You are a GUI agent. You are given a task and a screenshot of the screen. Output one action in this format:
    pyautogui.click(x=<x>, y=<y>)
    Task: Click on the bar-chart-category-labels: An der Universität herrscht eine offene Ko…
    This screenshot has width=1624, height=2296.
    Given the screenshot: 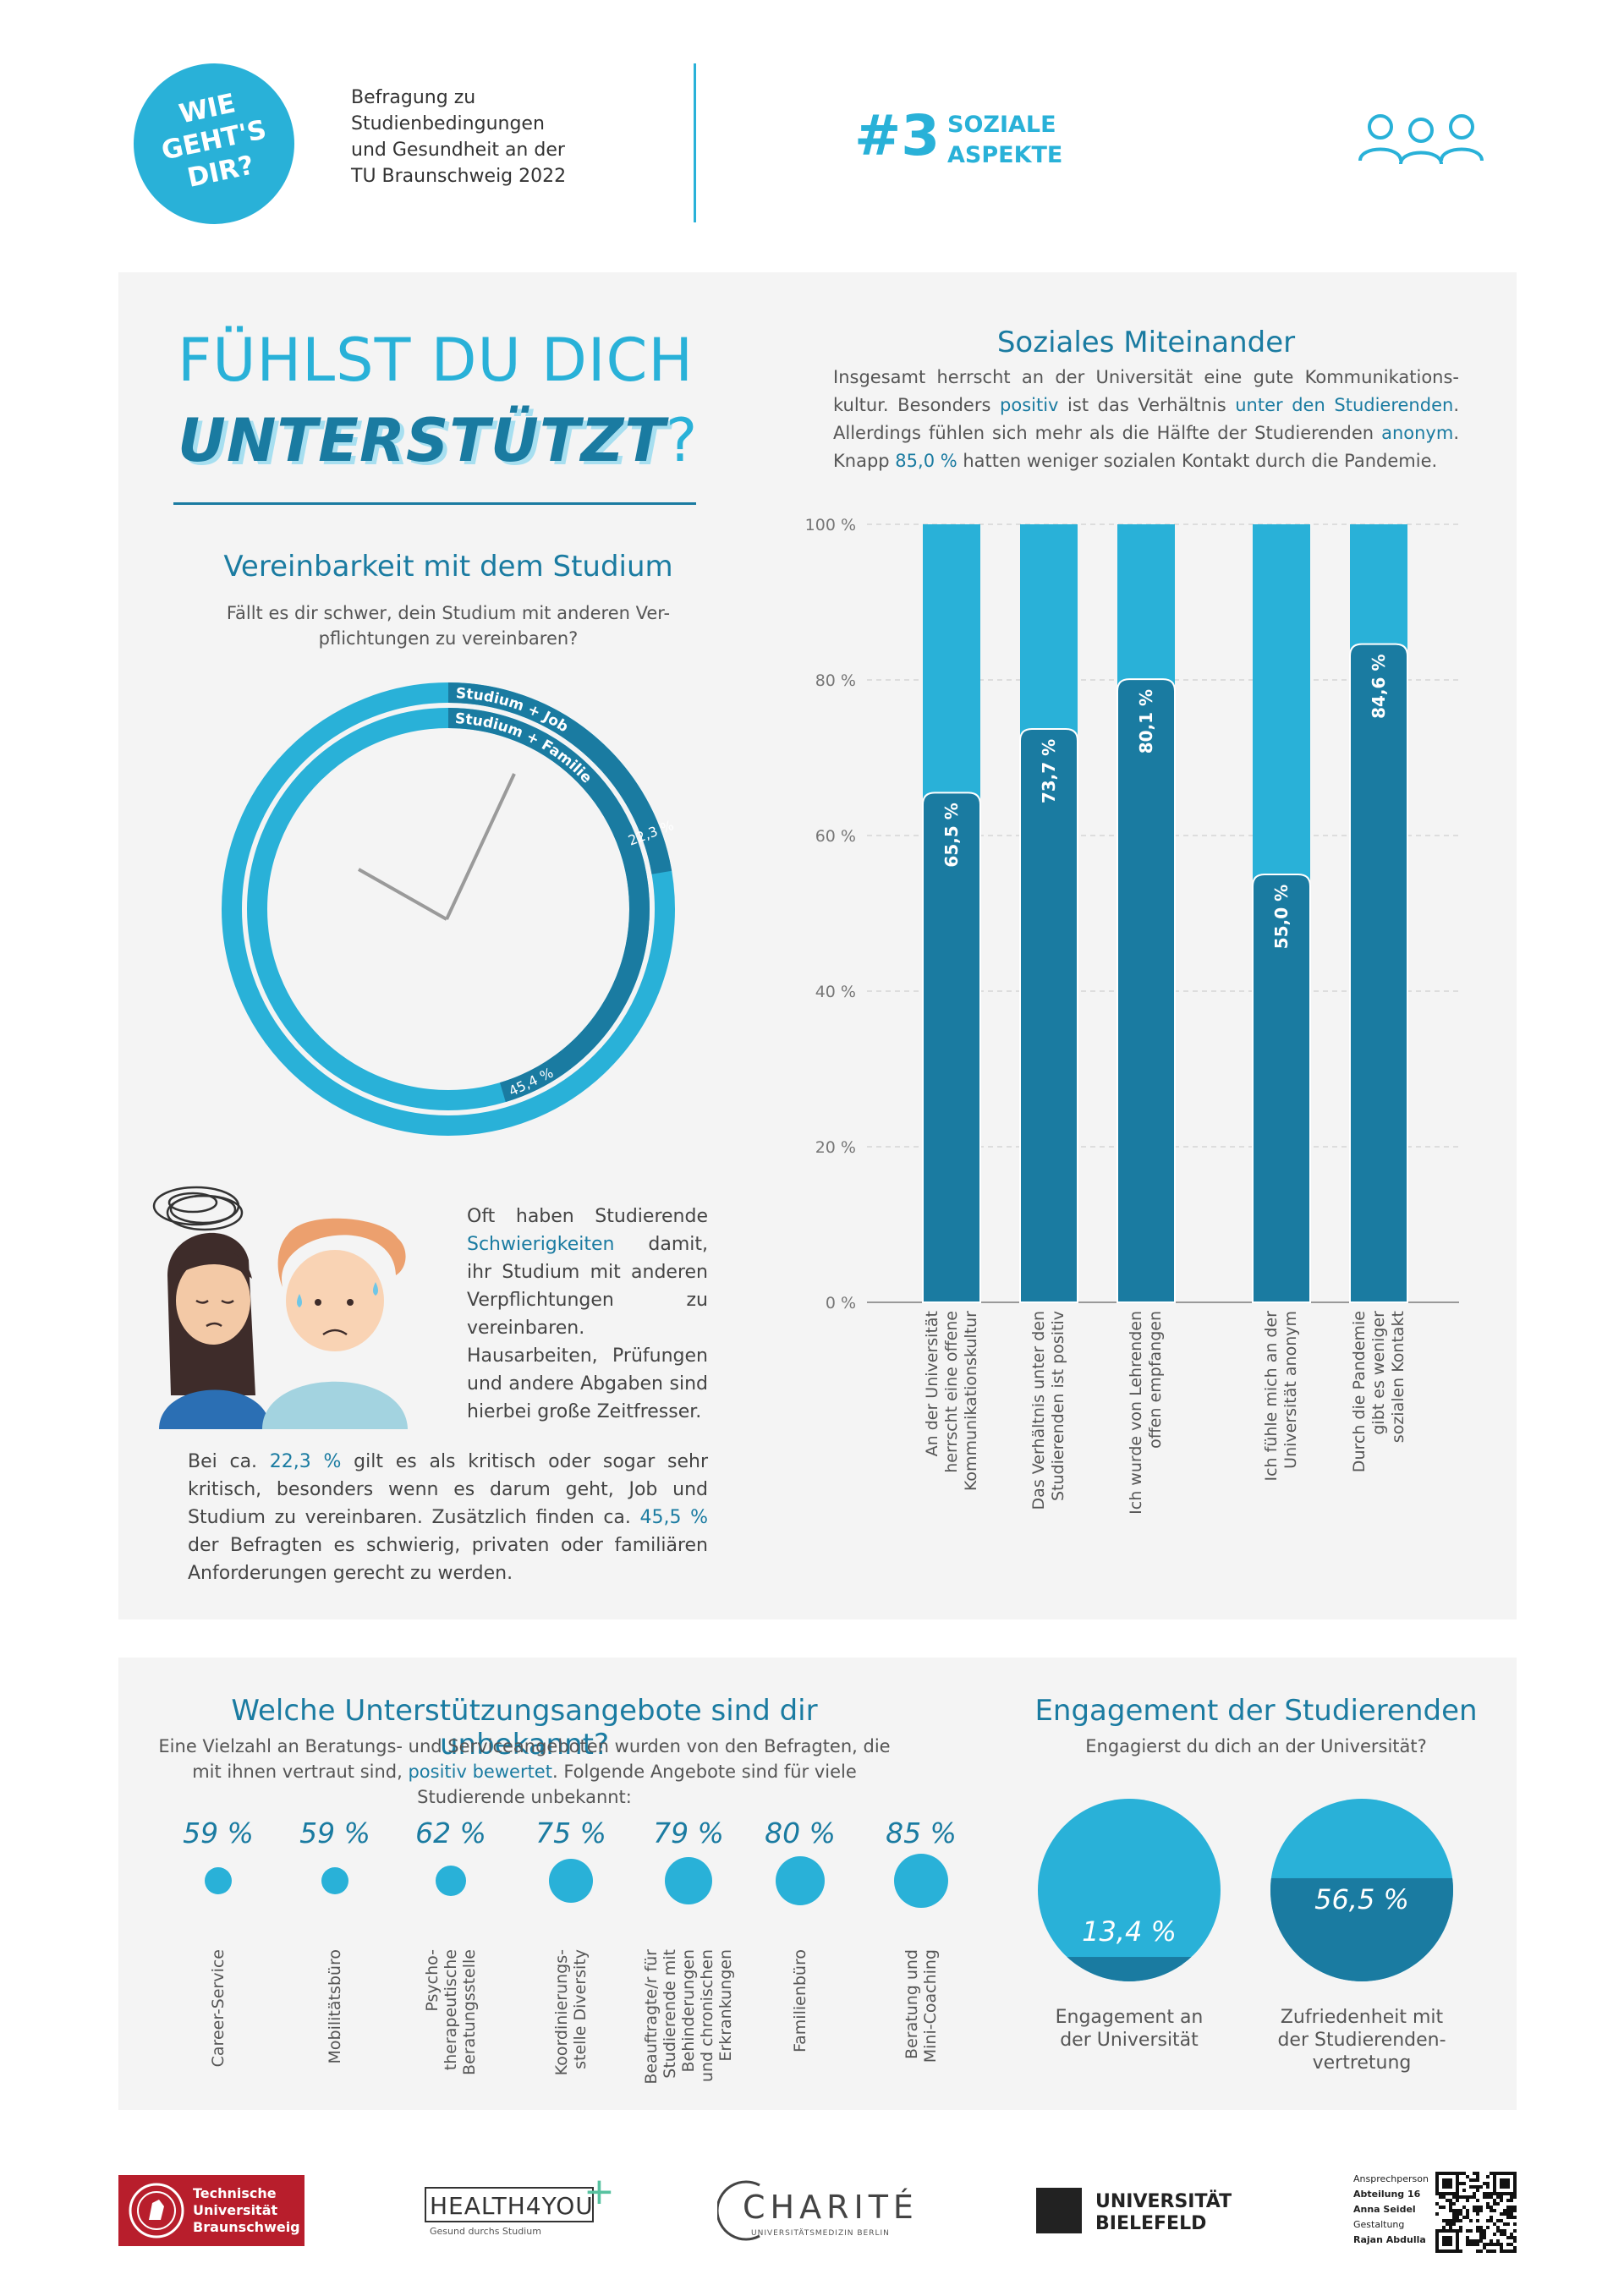 What is the action you would take?
    pyautogui.click(x=1125, y=1450)
    